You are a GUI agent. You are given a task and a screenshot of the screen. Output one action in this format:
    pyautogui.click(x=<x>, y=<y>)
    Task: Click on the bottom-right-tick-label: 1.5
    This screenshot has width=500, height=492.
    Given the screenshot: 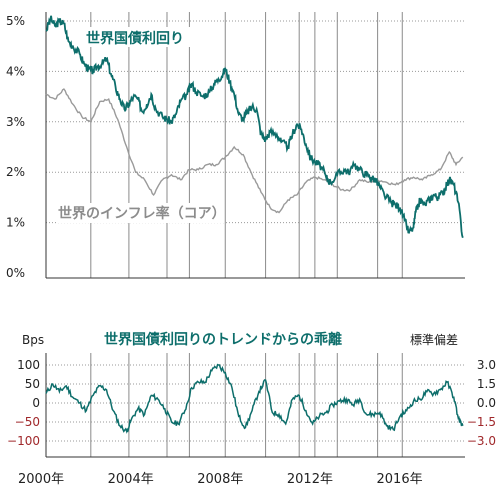 What is the action you would take?
    pyautogui.click(x=486, y=384)
    